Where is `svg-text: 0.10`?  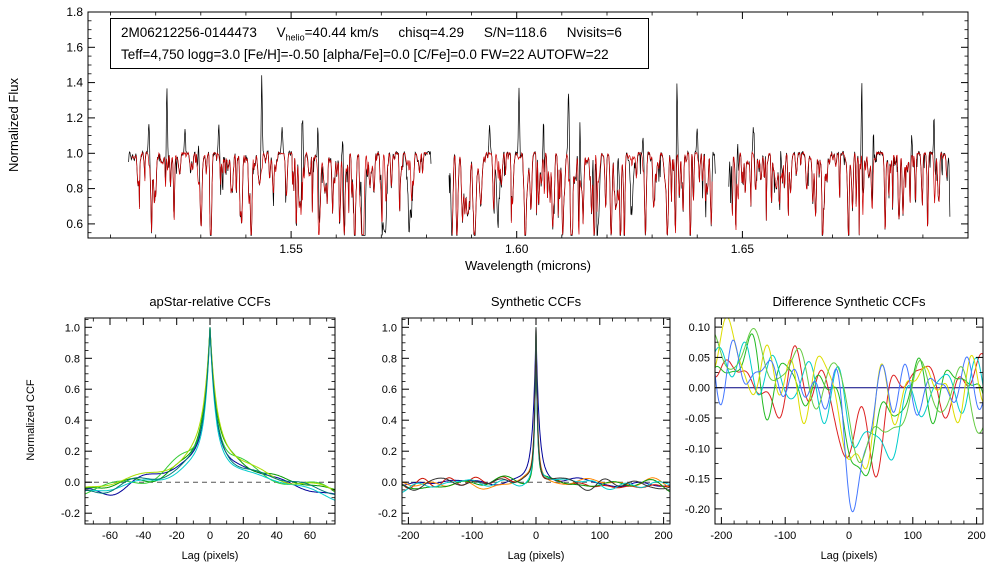 svg-text: 0.10 is located at coordinates (699, 328).